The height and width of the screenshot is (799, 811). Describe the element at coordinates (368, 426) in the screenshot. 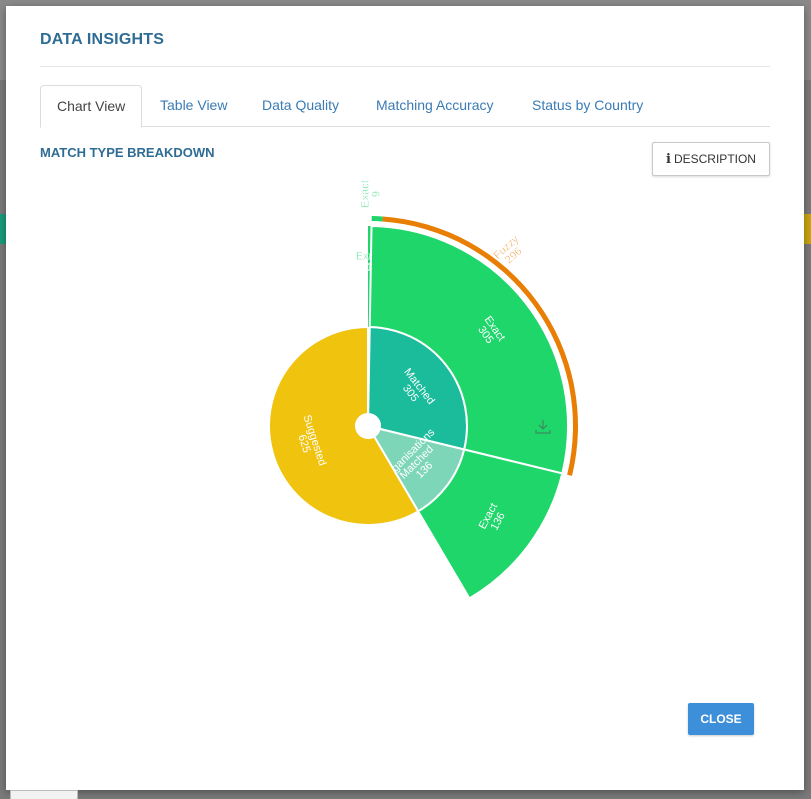

I see `center-hole` at that location.